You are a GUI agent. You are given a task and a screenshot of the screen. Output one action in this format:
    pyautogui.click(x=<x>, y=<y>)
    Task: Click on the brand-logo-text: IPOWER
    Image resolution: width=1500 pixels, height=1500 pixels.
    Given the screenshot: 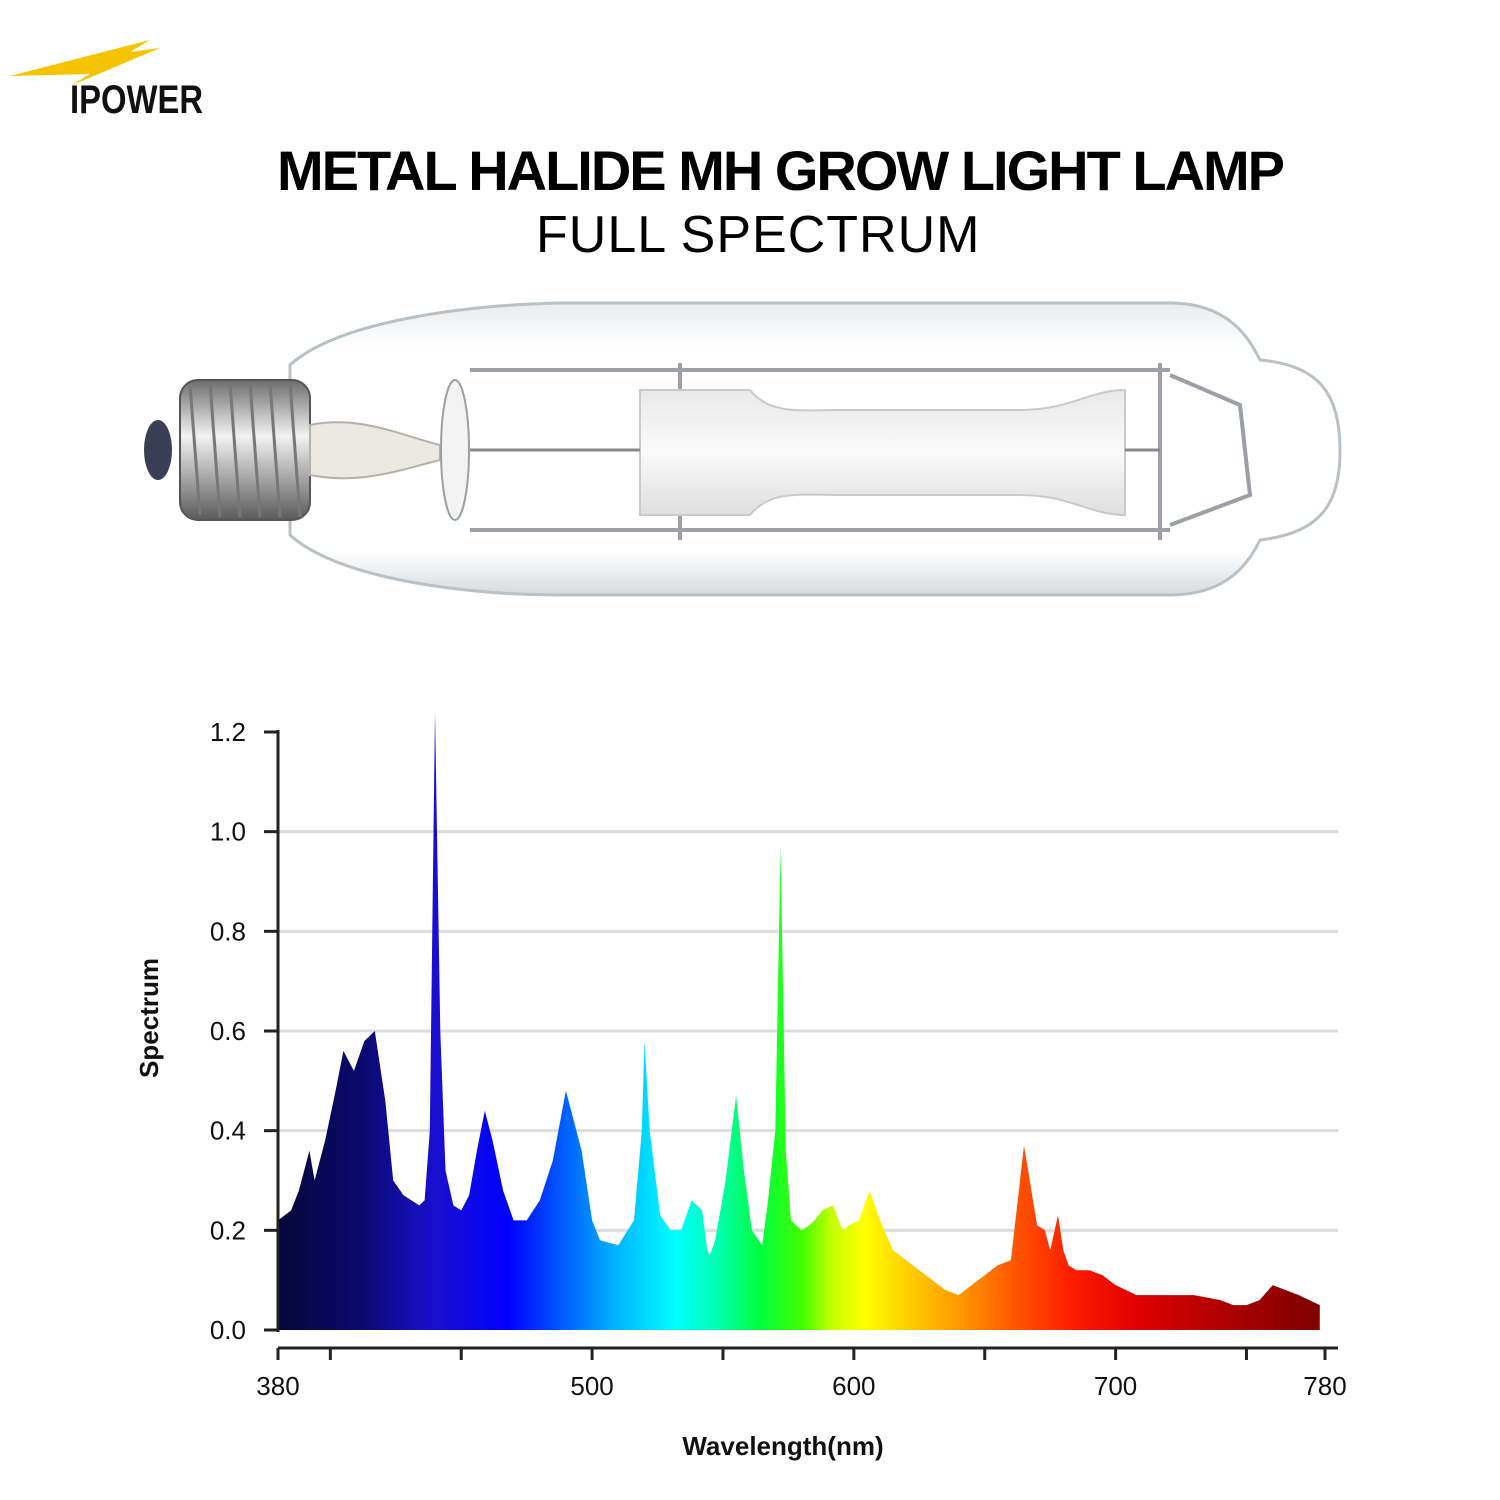 What is the action you would take?
    pyautogui.click(x=137, y=100)
    